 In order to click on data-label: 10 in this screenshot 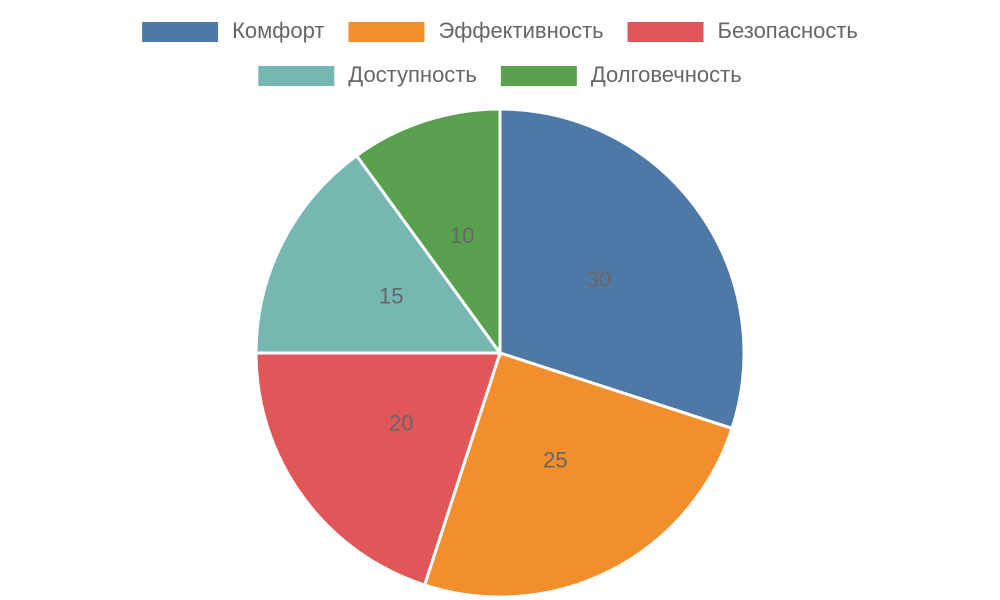, I will do `click(462, 235)`.